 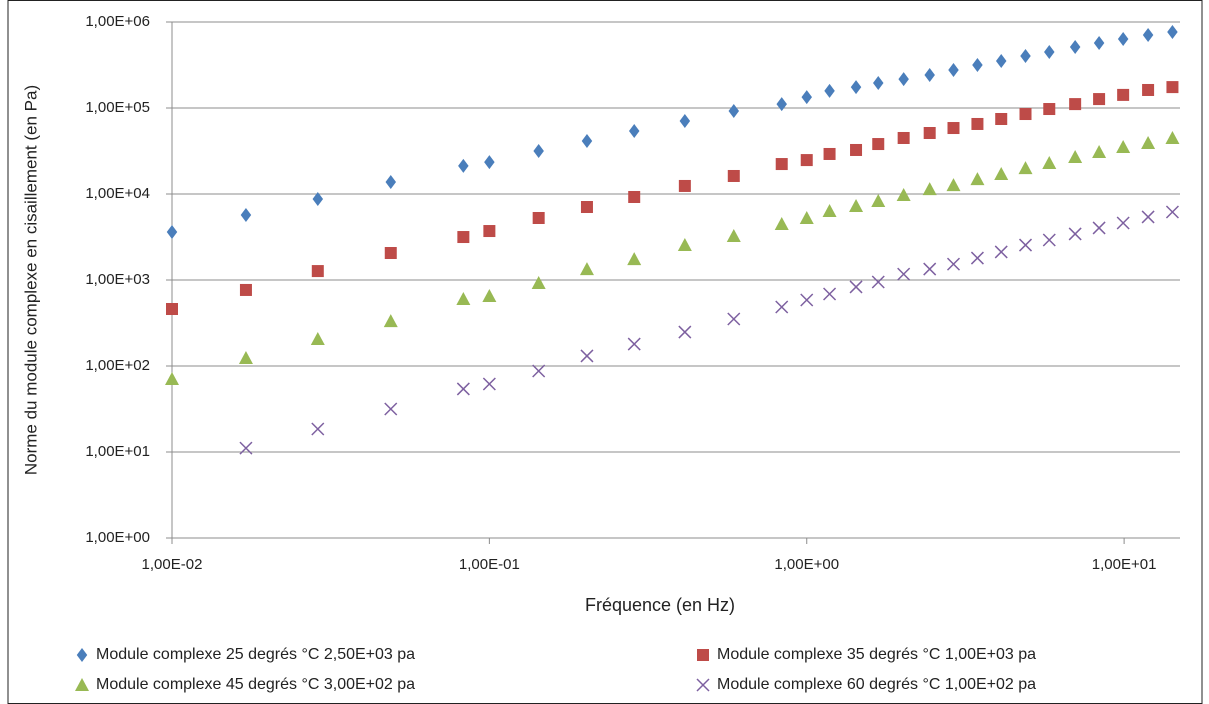 What do you see at coordinates (660, 605) in the screenshot?
I see `x-axis-title: Fréquence (en Hz)` at bounding box center [660, 605].